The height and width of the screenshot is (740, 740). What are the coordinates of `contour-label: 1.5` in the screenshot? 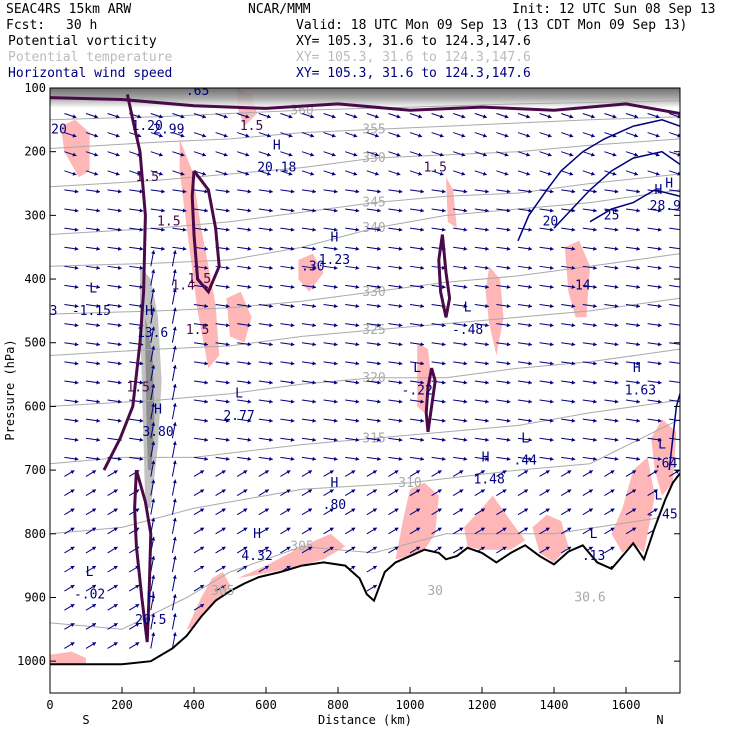 It's located at (146, 177).